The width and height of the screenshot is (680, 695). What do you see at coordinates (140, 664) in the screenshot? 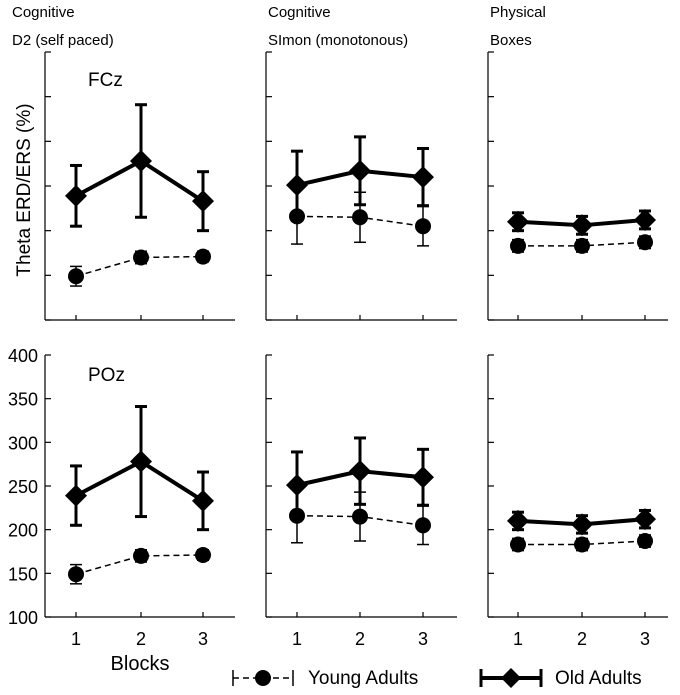
I see `x-axis-label: Blocks` at bounding box center [140, 664].